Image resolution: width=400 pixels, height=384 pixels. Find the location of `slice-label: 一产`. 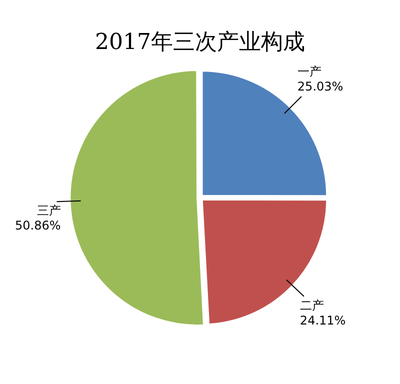

slice-label: 一产 is located at coordinates (309, 71).